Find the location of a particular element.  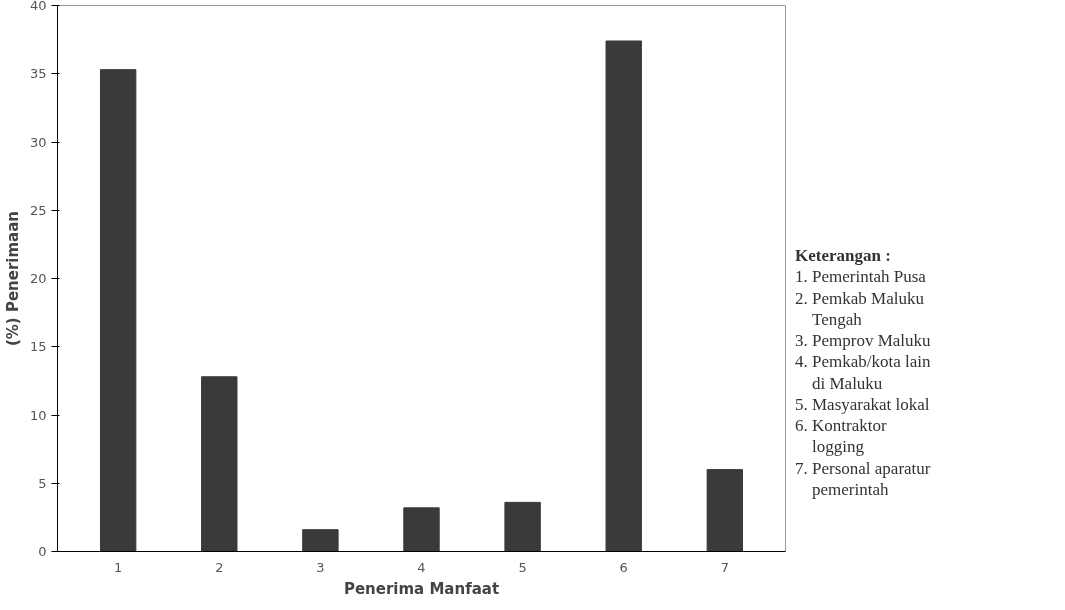

y-tick-label: 40 is located at coordinates (38, 6).